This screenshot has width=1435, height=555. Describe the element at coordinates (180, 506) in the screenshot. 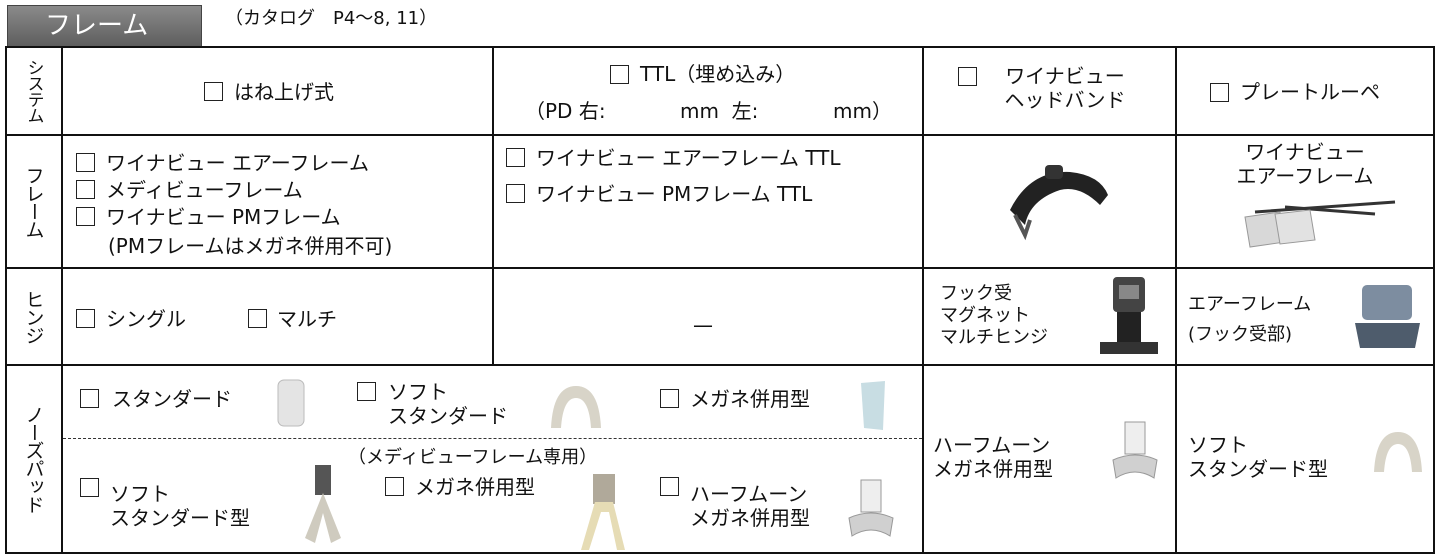

I see `option: ソフト スタンダード型` at that location.